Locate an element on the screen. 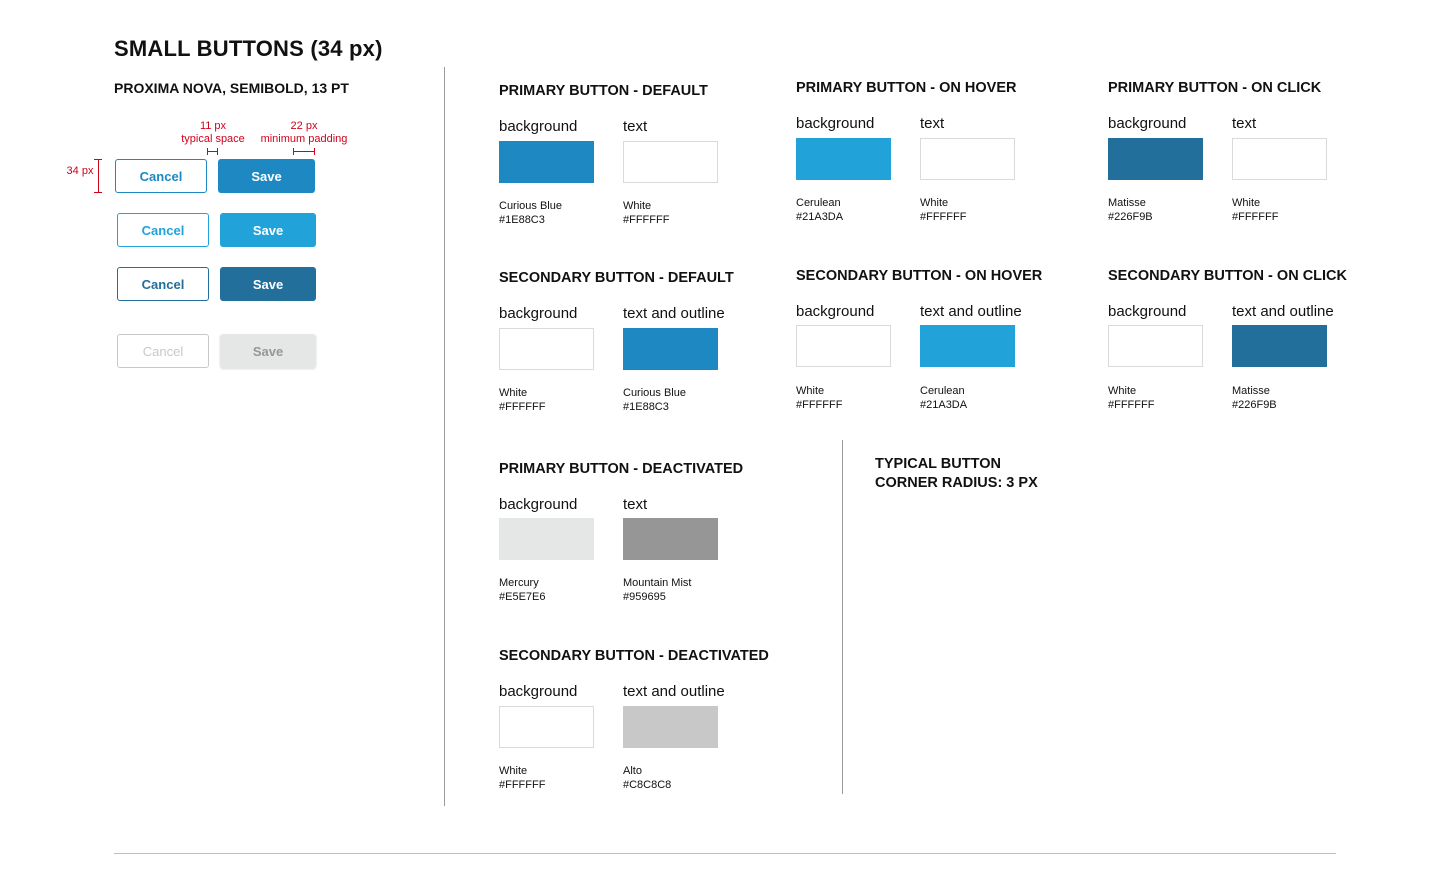 The image size is (1445, 879). swatch-label-secondary-button-on-hover-1: text and outline is located at coordinates (971, 311).